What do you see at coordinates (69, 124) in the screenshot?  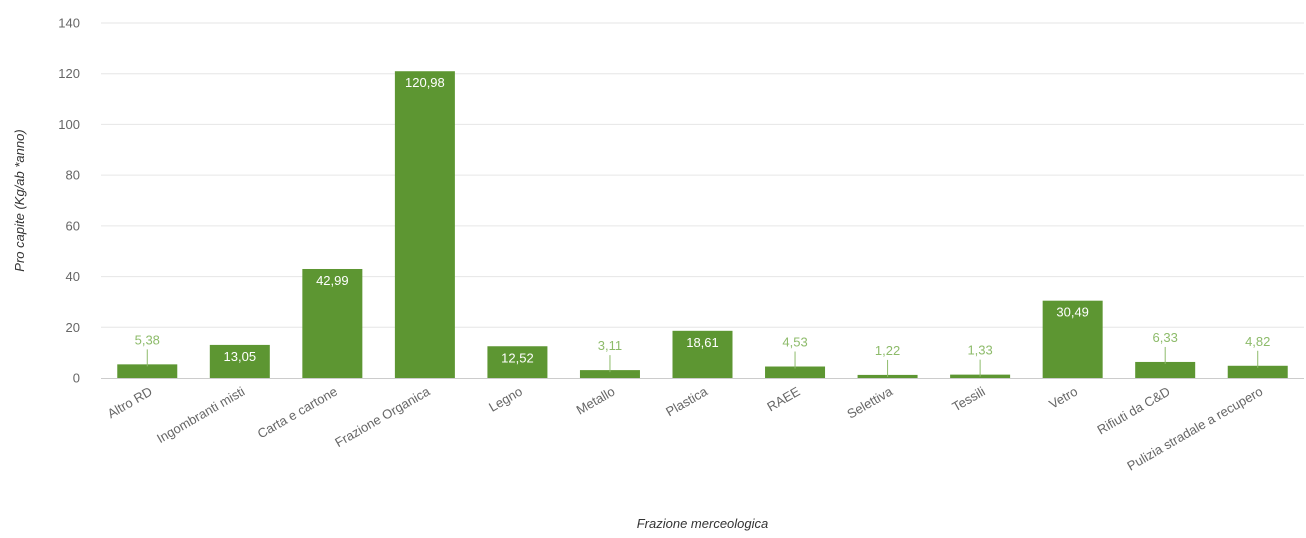 I see `y-tick-label: 100` at bounding box center [69, 124].